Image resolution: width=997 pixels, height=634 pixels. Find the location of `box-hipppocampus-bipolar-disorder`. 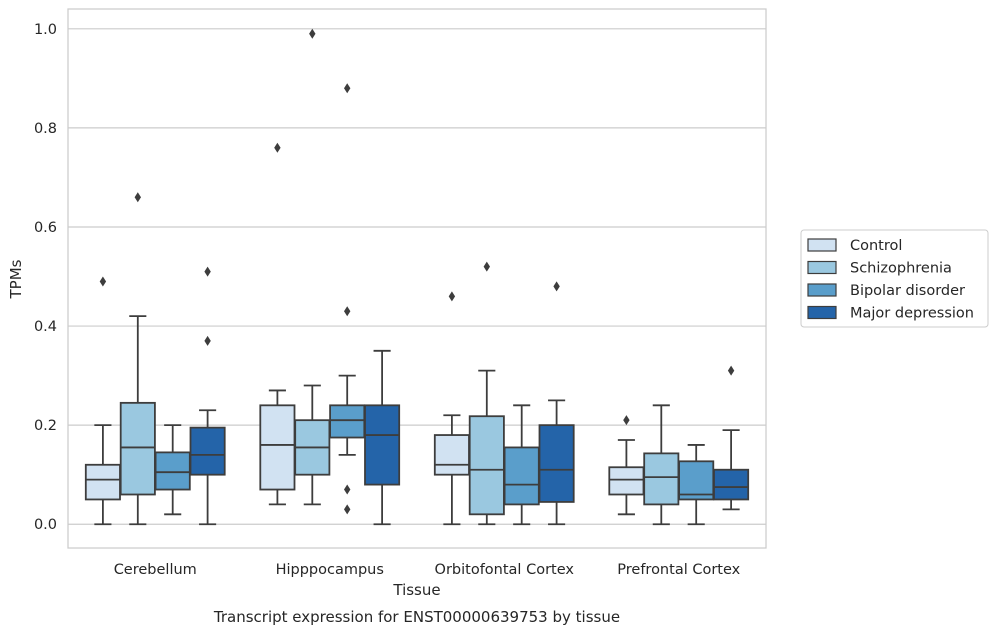

box-hipppocampus-bipolar-disorder is located at coordinates (347, 299).